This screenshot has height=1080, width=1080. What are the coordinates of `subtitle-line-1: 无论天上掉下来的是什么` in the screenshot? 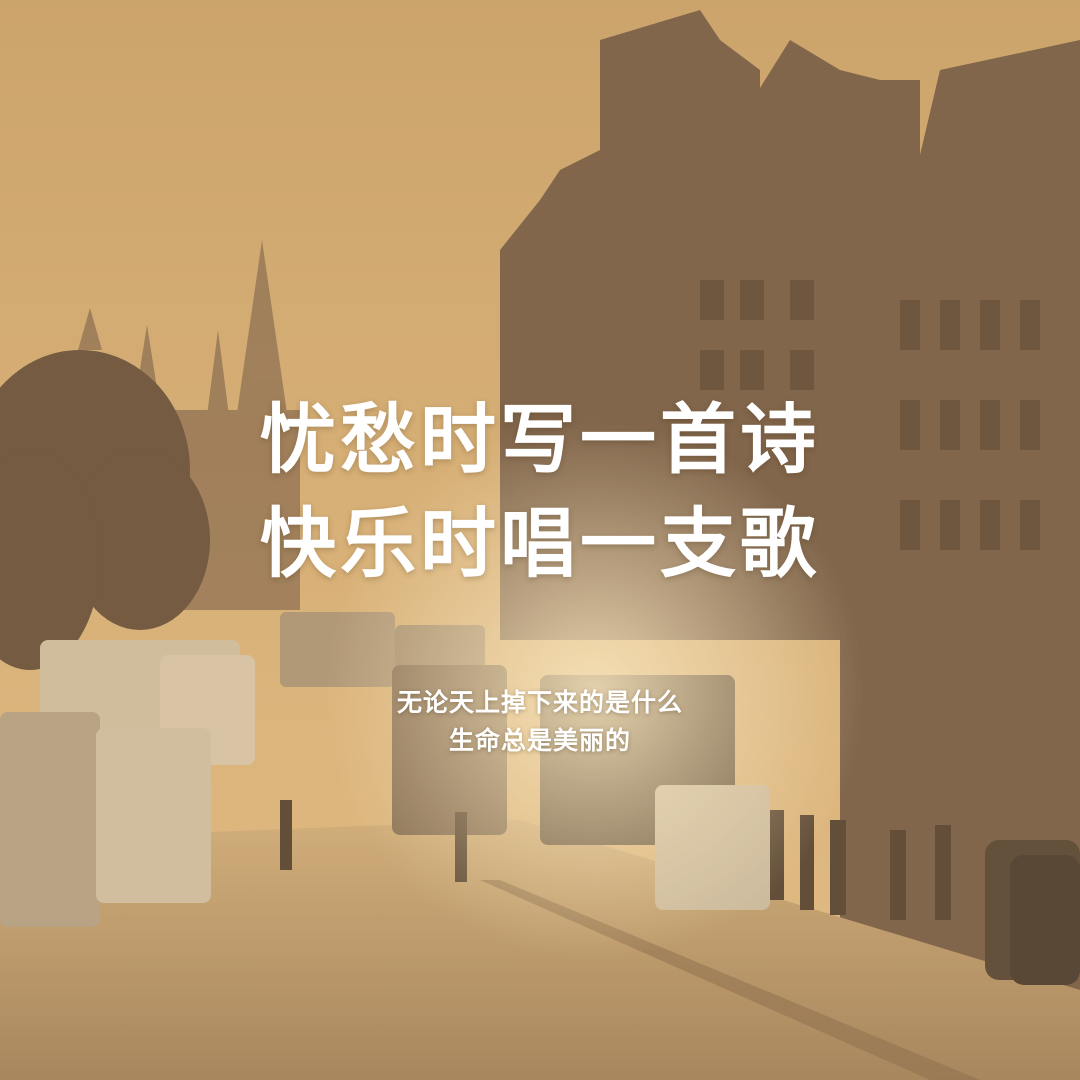 It's located at (539, 702).